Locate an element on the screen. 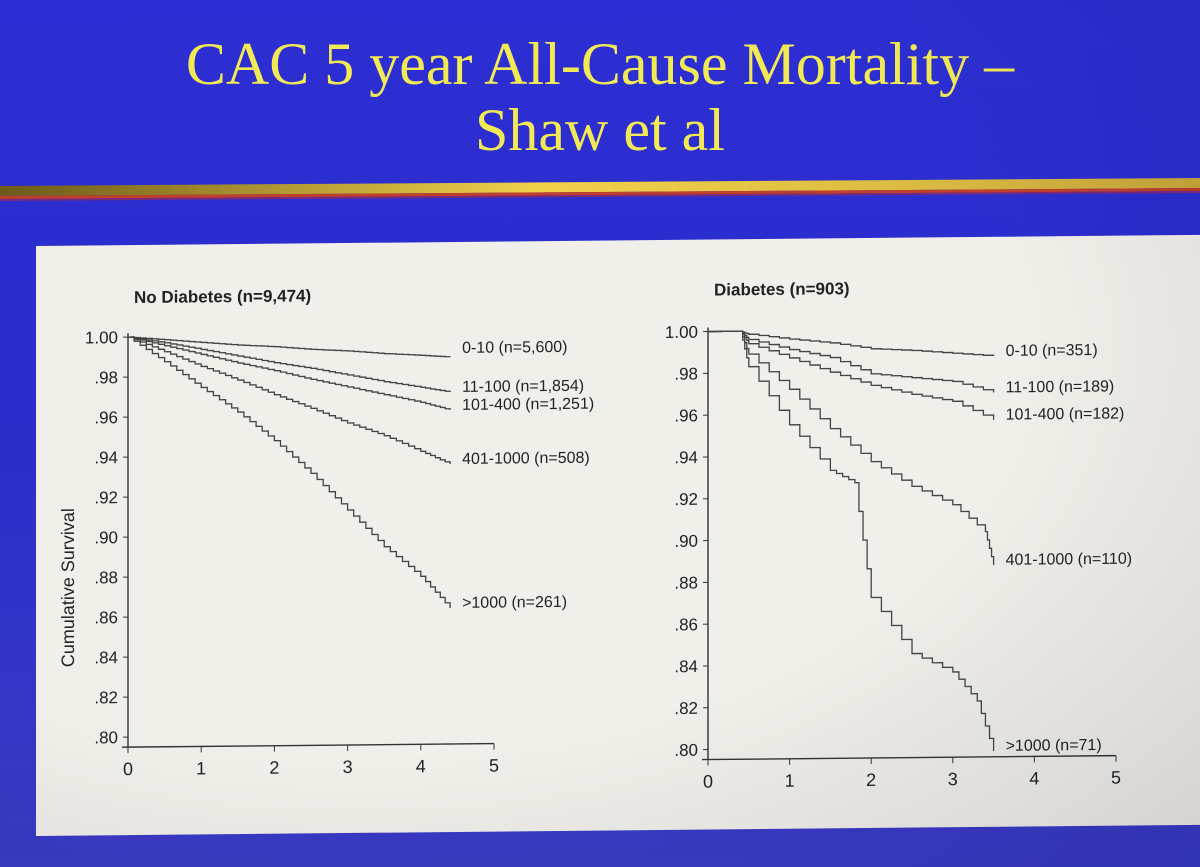 This screenshot has height=867, width=1200. y-tick-label-1: .82 is located at coordinates (106, 697).